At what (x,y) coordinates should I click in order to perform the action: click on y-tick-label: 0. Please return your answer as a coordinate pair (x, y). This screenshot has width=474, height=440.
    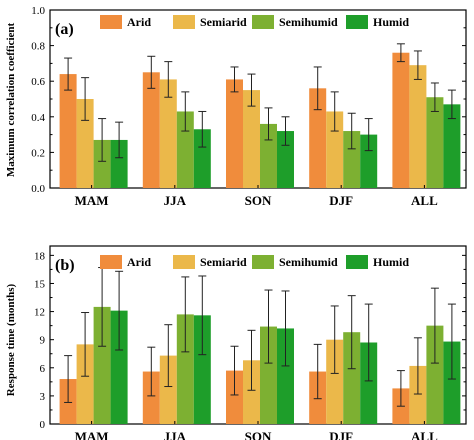
    Looking at the image, I should click on (43, 425).